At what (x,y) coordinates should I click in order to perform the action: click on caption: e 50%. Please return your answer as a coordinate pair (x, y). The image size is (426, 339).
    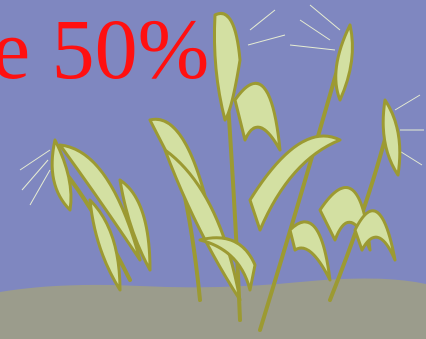
    Looking at the image, I should click on (104, 49).